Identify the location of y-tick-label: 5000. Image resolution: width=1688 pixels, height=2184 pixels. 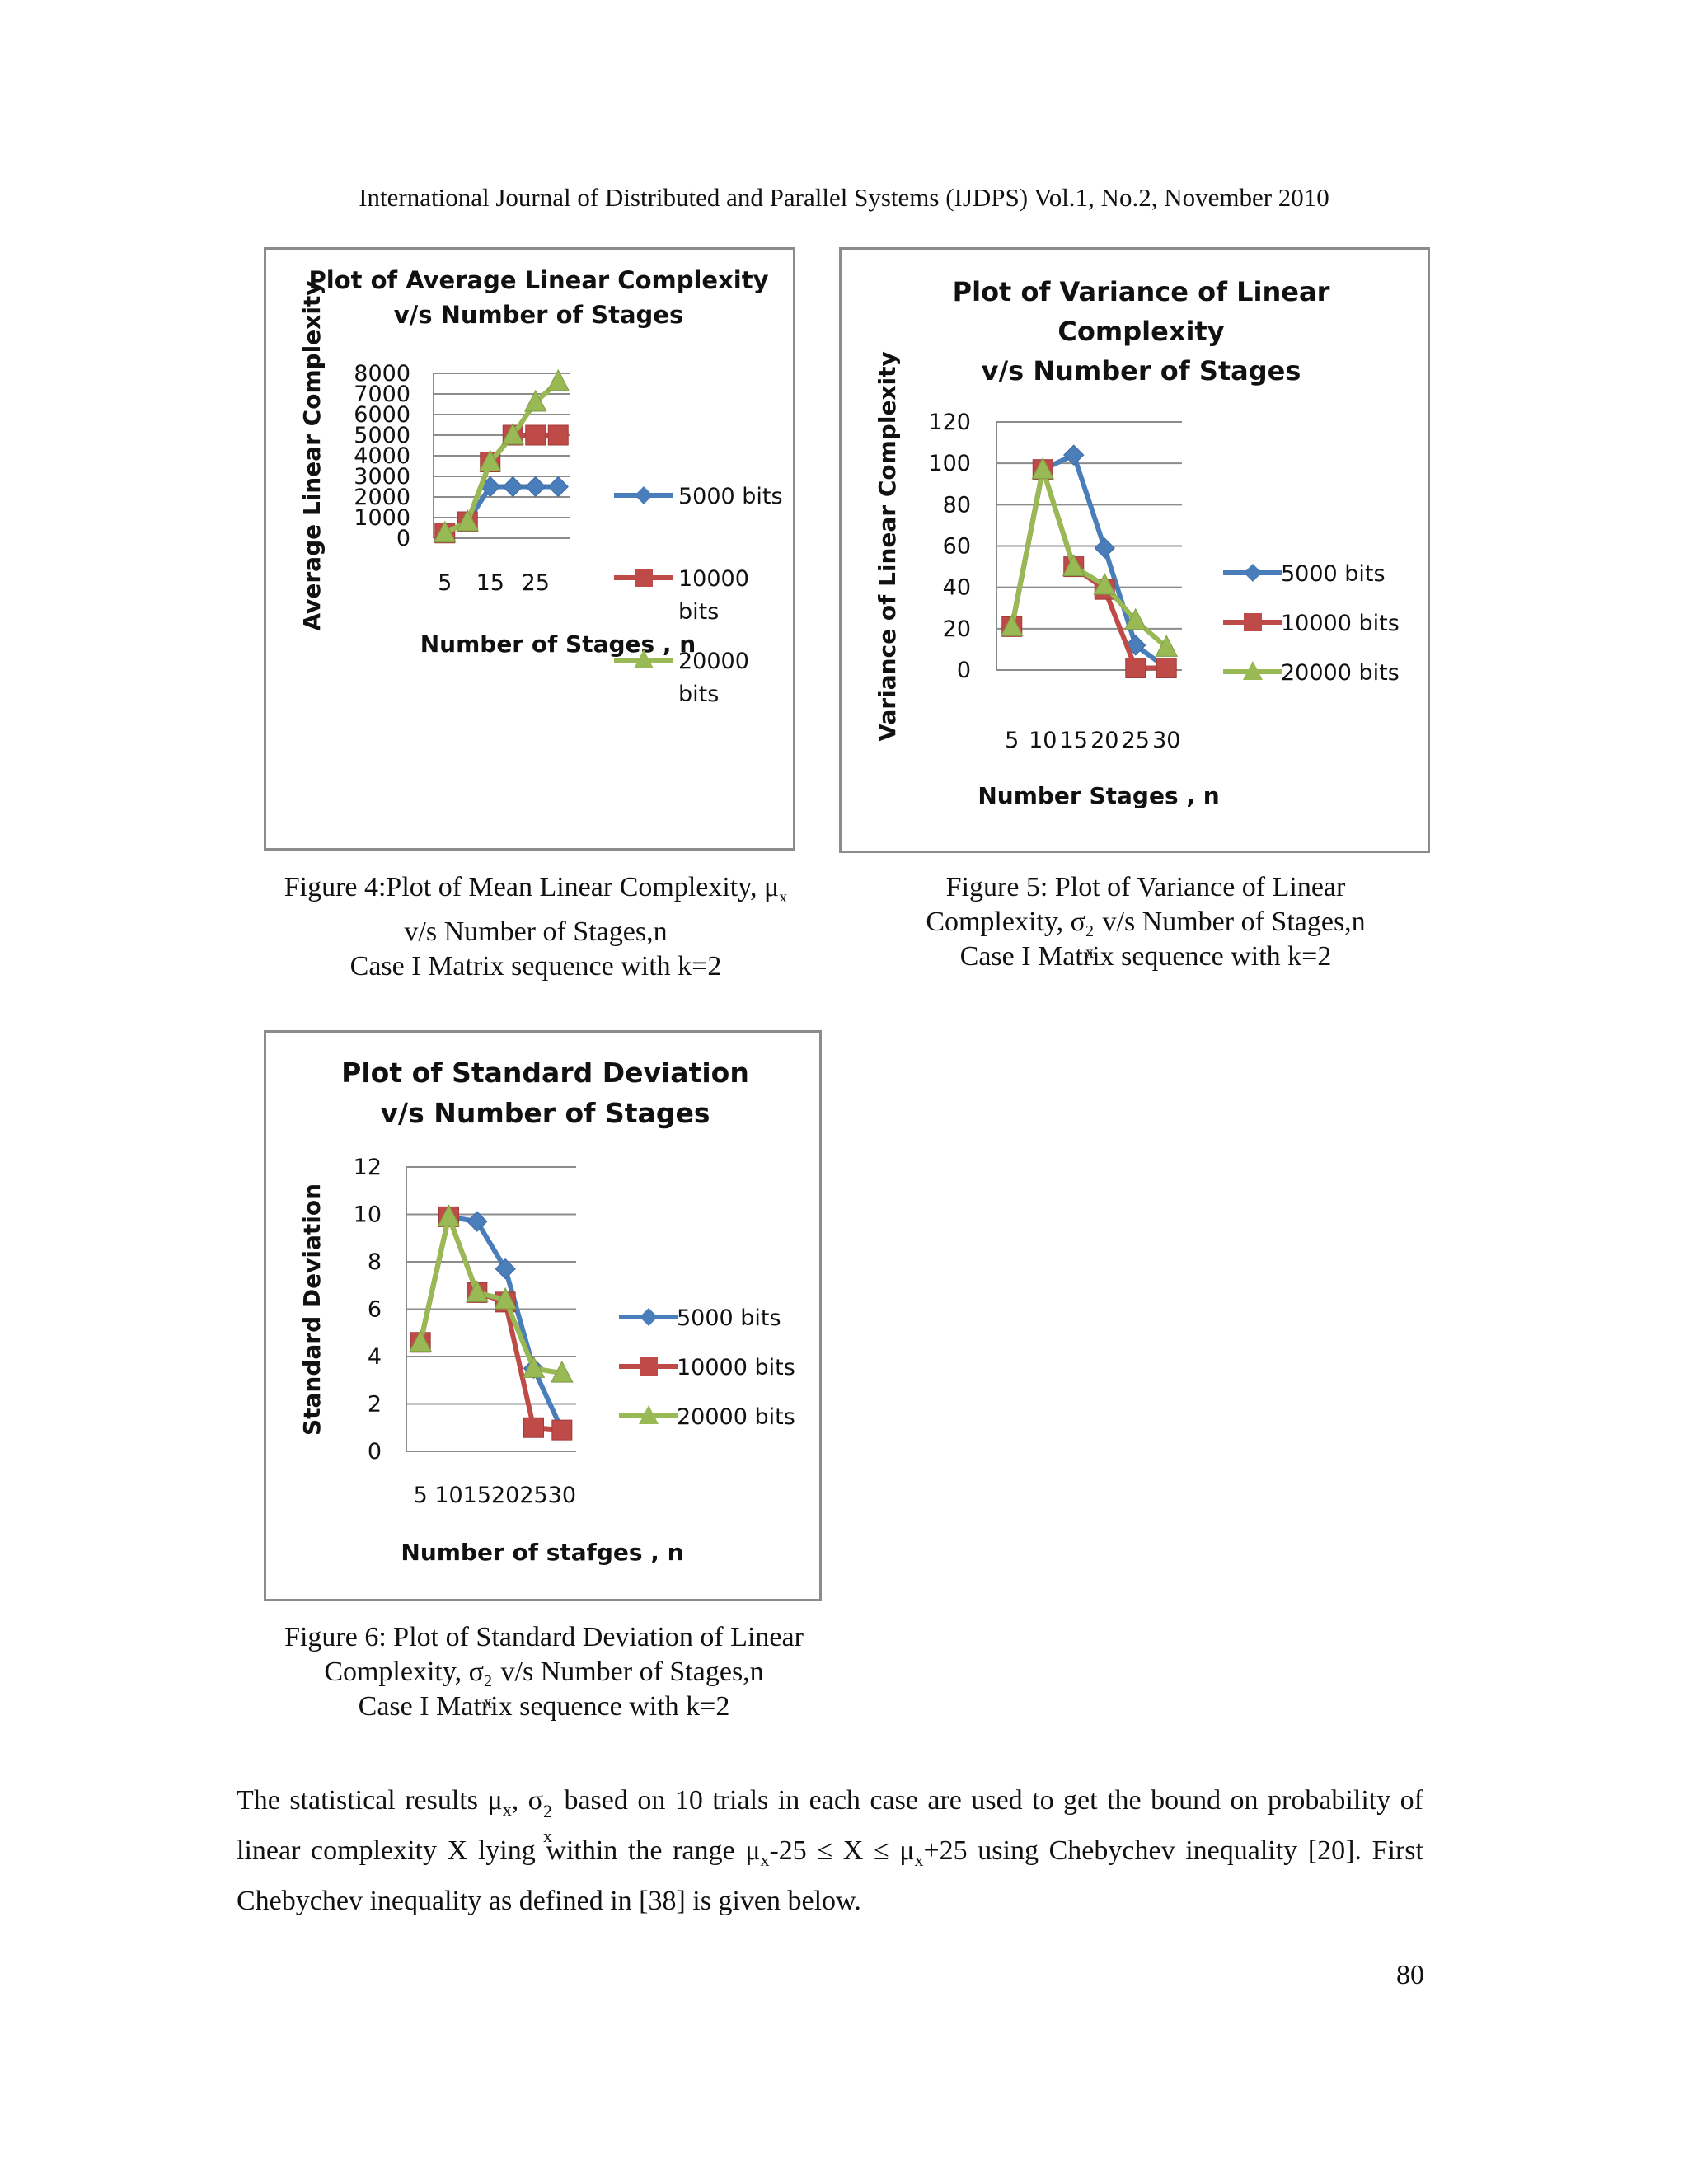
(382, 435).